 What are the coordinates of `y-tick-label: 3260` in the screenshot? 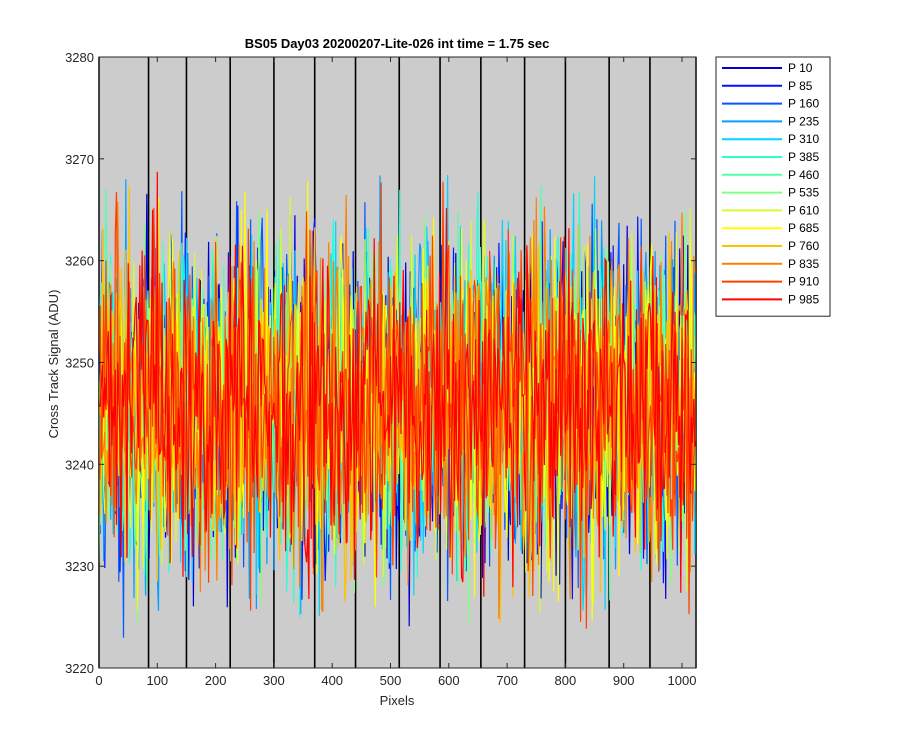 It's located at (79, 261).